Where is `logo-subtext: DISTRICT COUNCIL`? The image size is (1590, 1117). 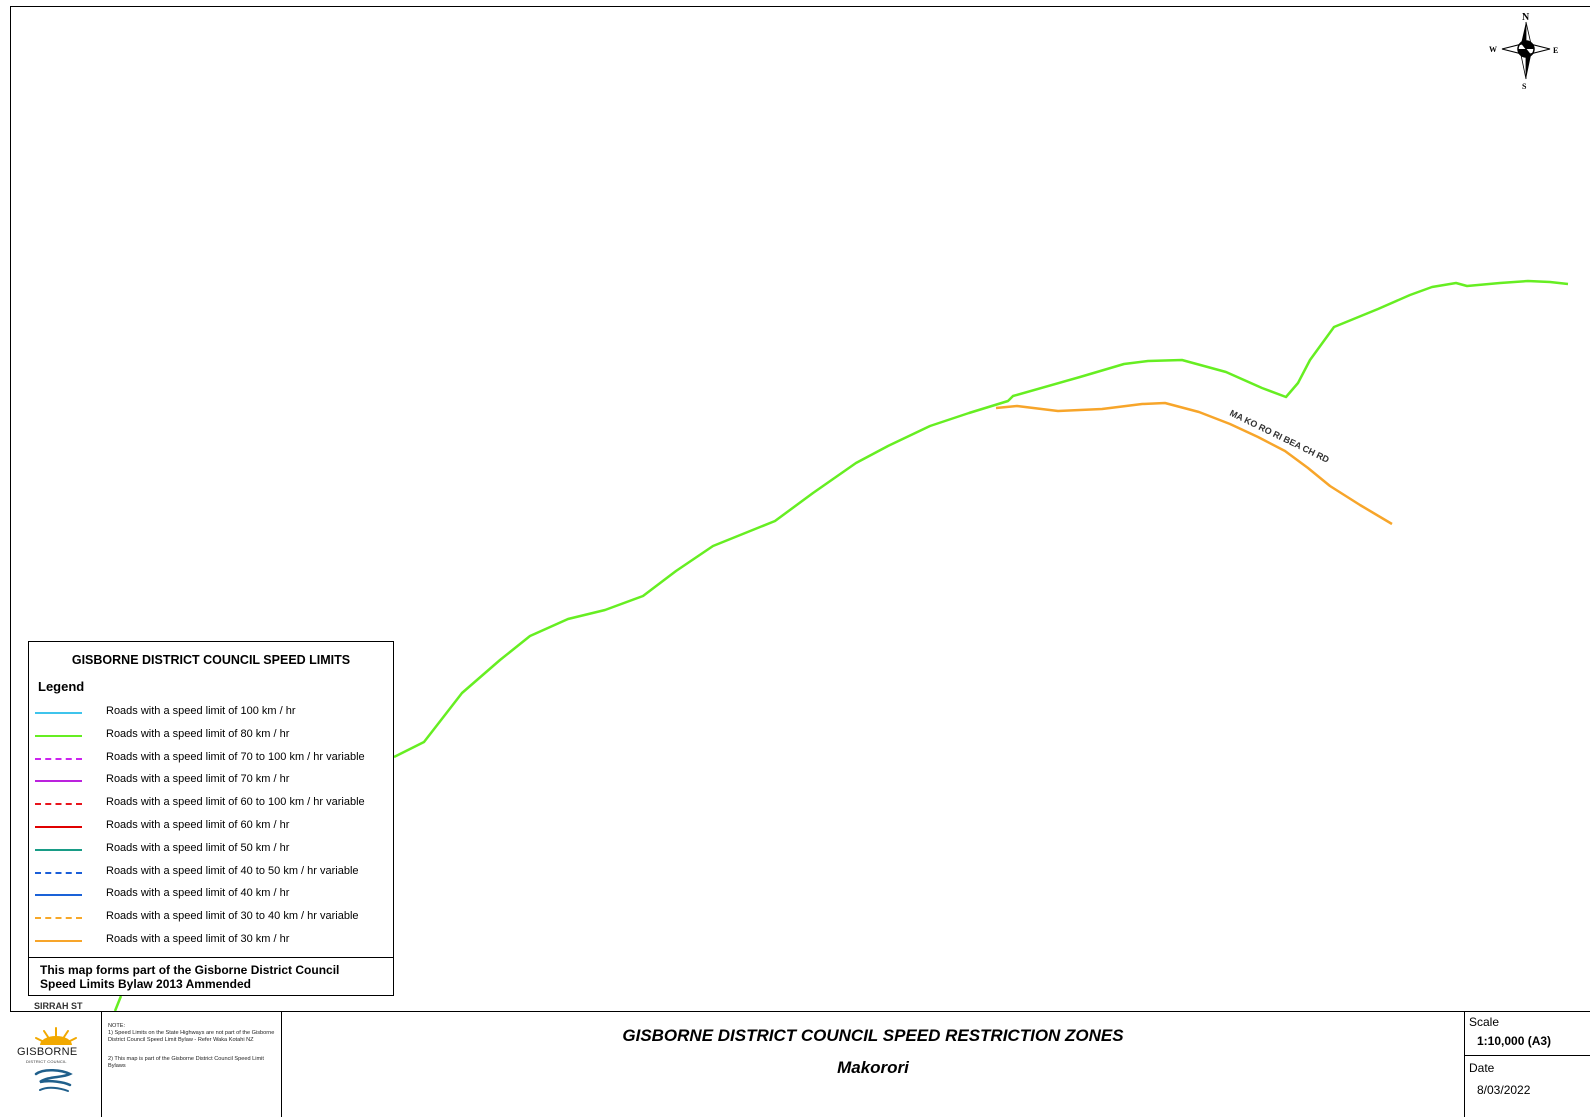 logo-subtext: DISTRICT COUNCIL is located at coordinates (46, 1061).